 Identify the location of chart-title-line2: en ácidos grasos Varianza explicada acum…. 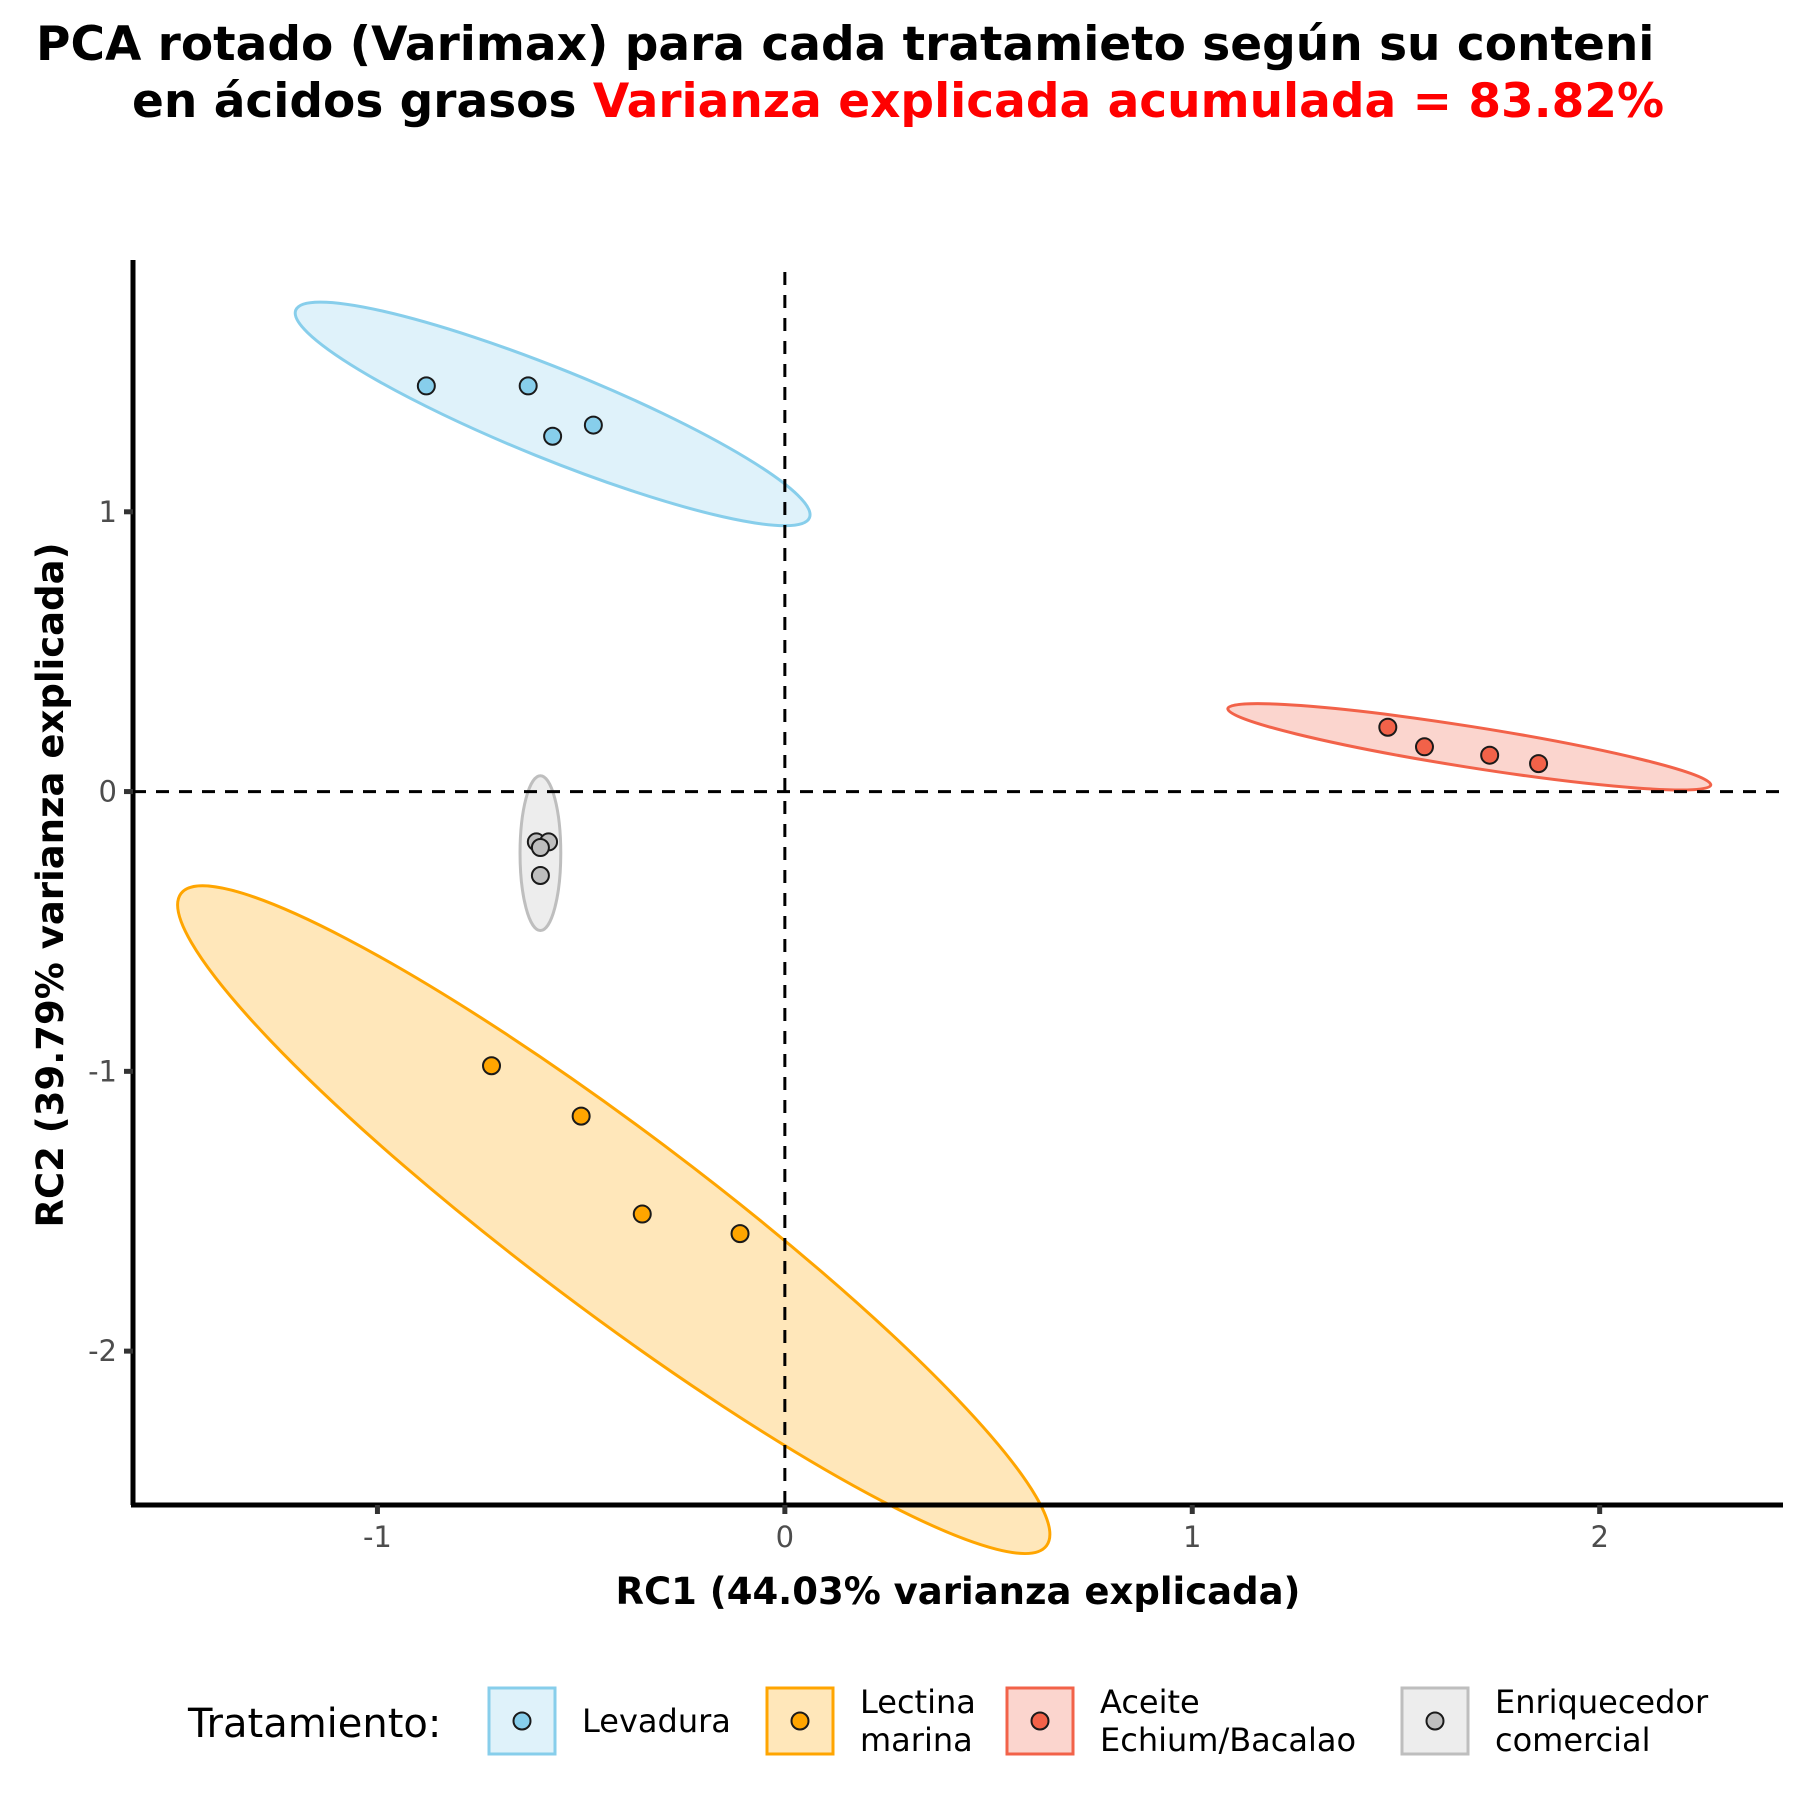
(898, 101).